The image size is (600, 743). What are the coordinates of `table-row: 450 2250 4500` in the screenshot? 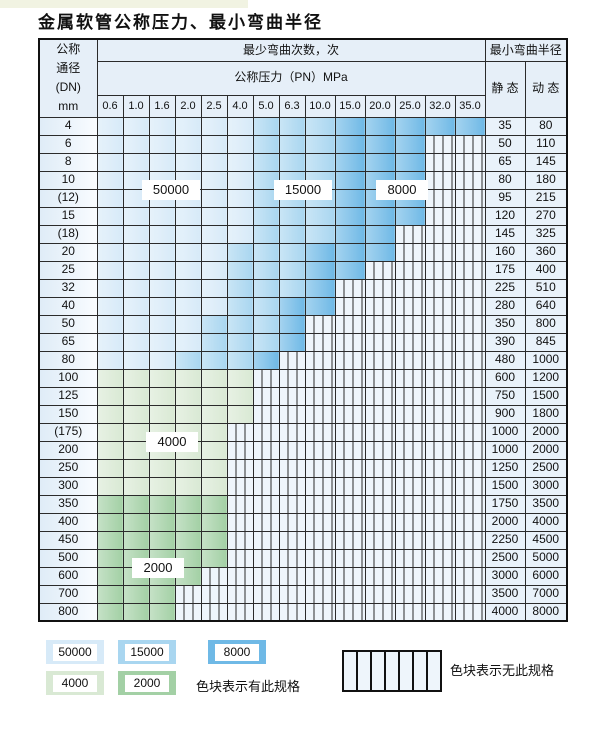 It's located at (303, 540).